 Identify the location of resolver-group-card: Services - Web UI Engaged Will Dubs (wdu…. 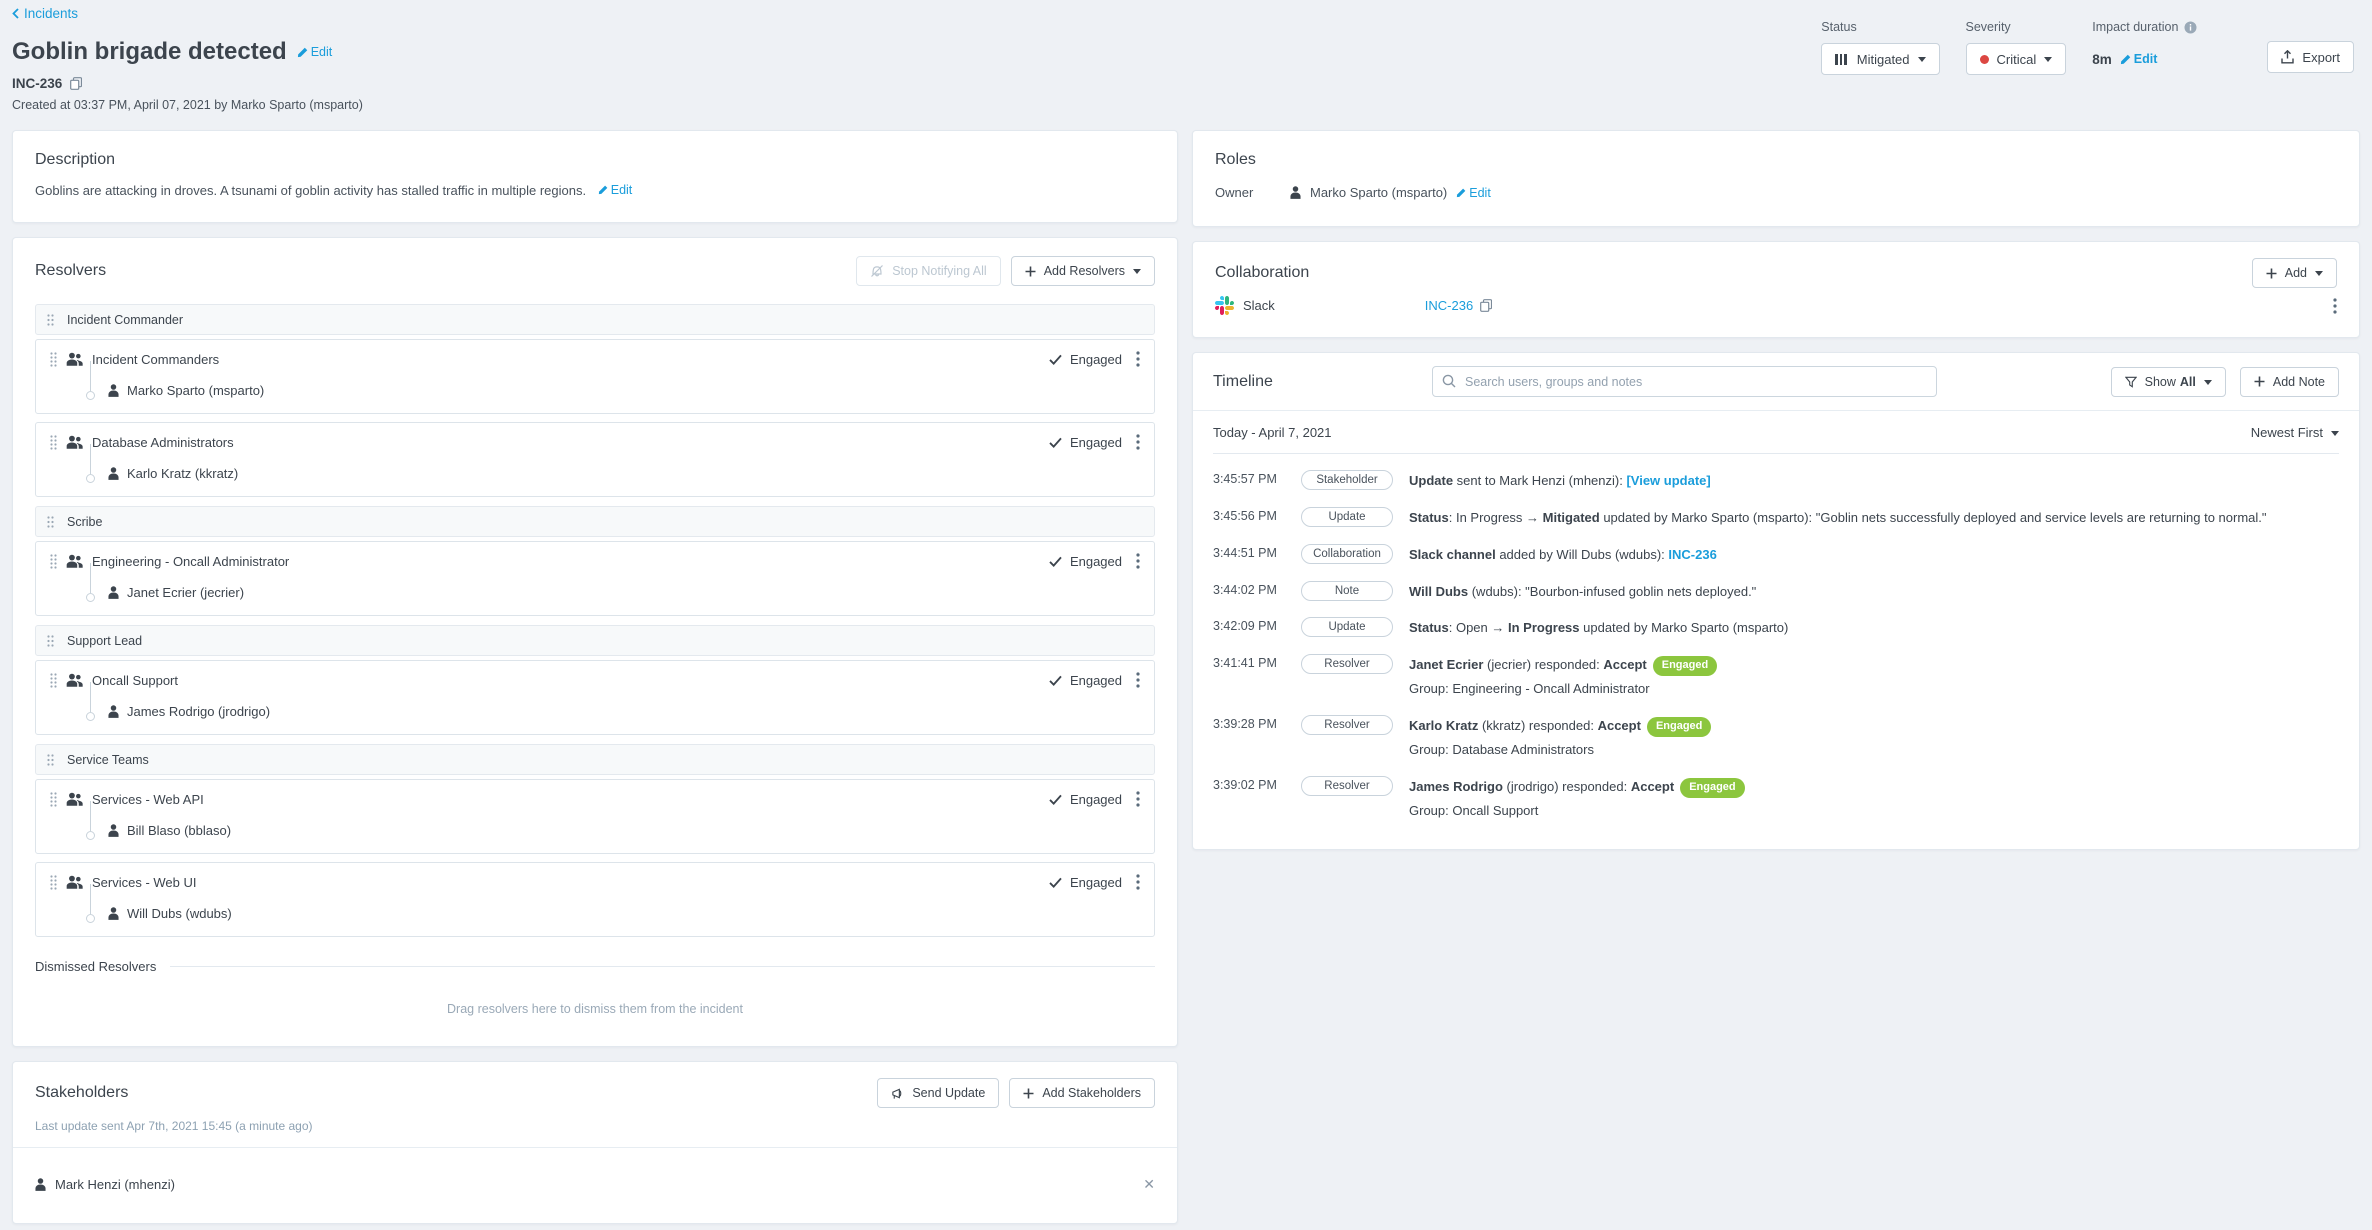
(595, 899).